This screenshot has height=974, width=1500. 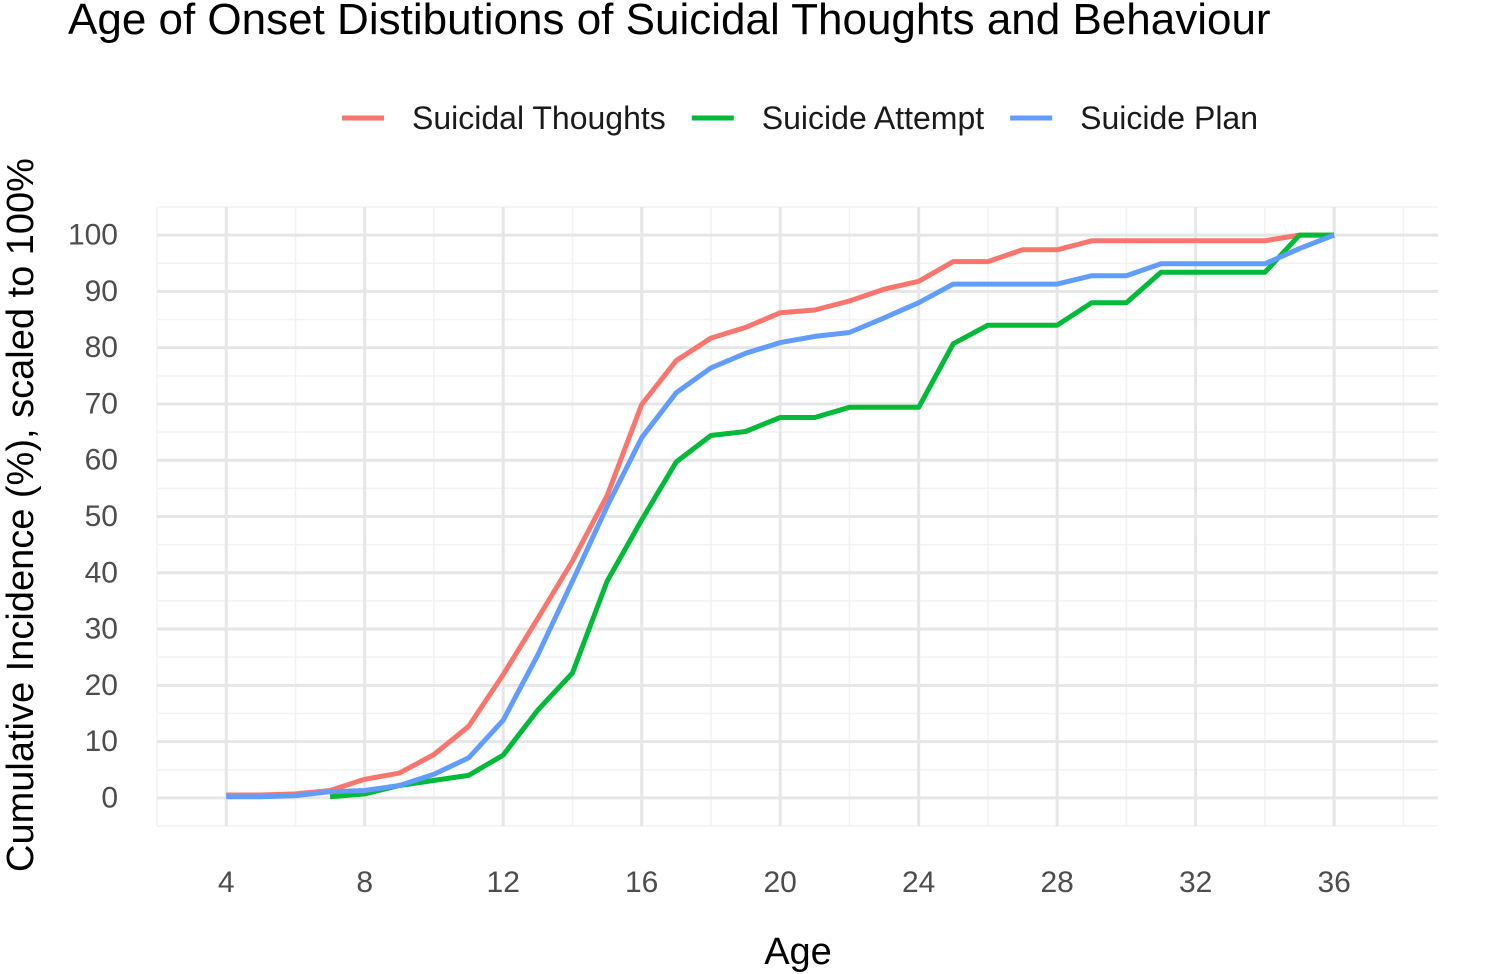 What do you see at coordinates (101, 685) in the screenshot?
I see `y-tick-label: 20` at bounding box center [101, 685].